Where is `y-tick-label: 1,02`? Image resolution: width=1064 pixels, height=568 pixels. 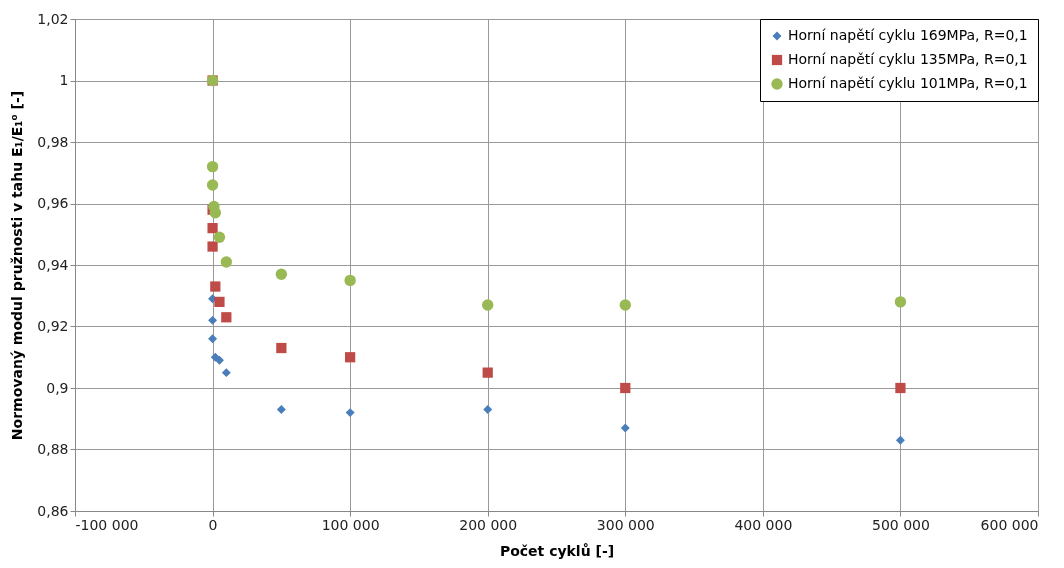
y-tick-label: 1,02 is located at coordinates (53, 18).